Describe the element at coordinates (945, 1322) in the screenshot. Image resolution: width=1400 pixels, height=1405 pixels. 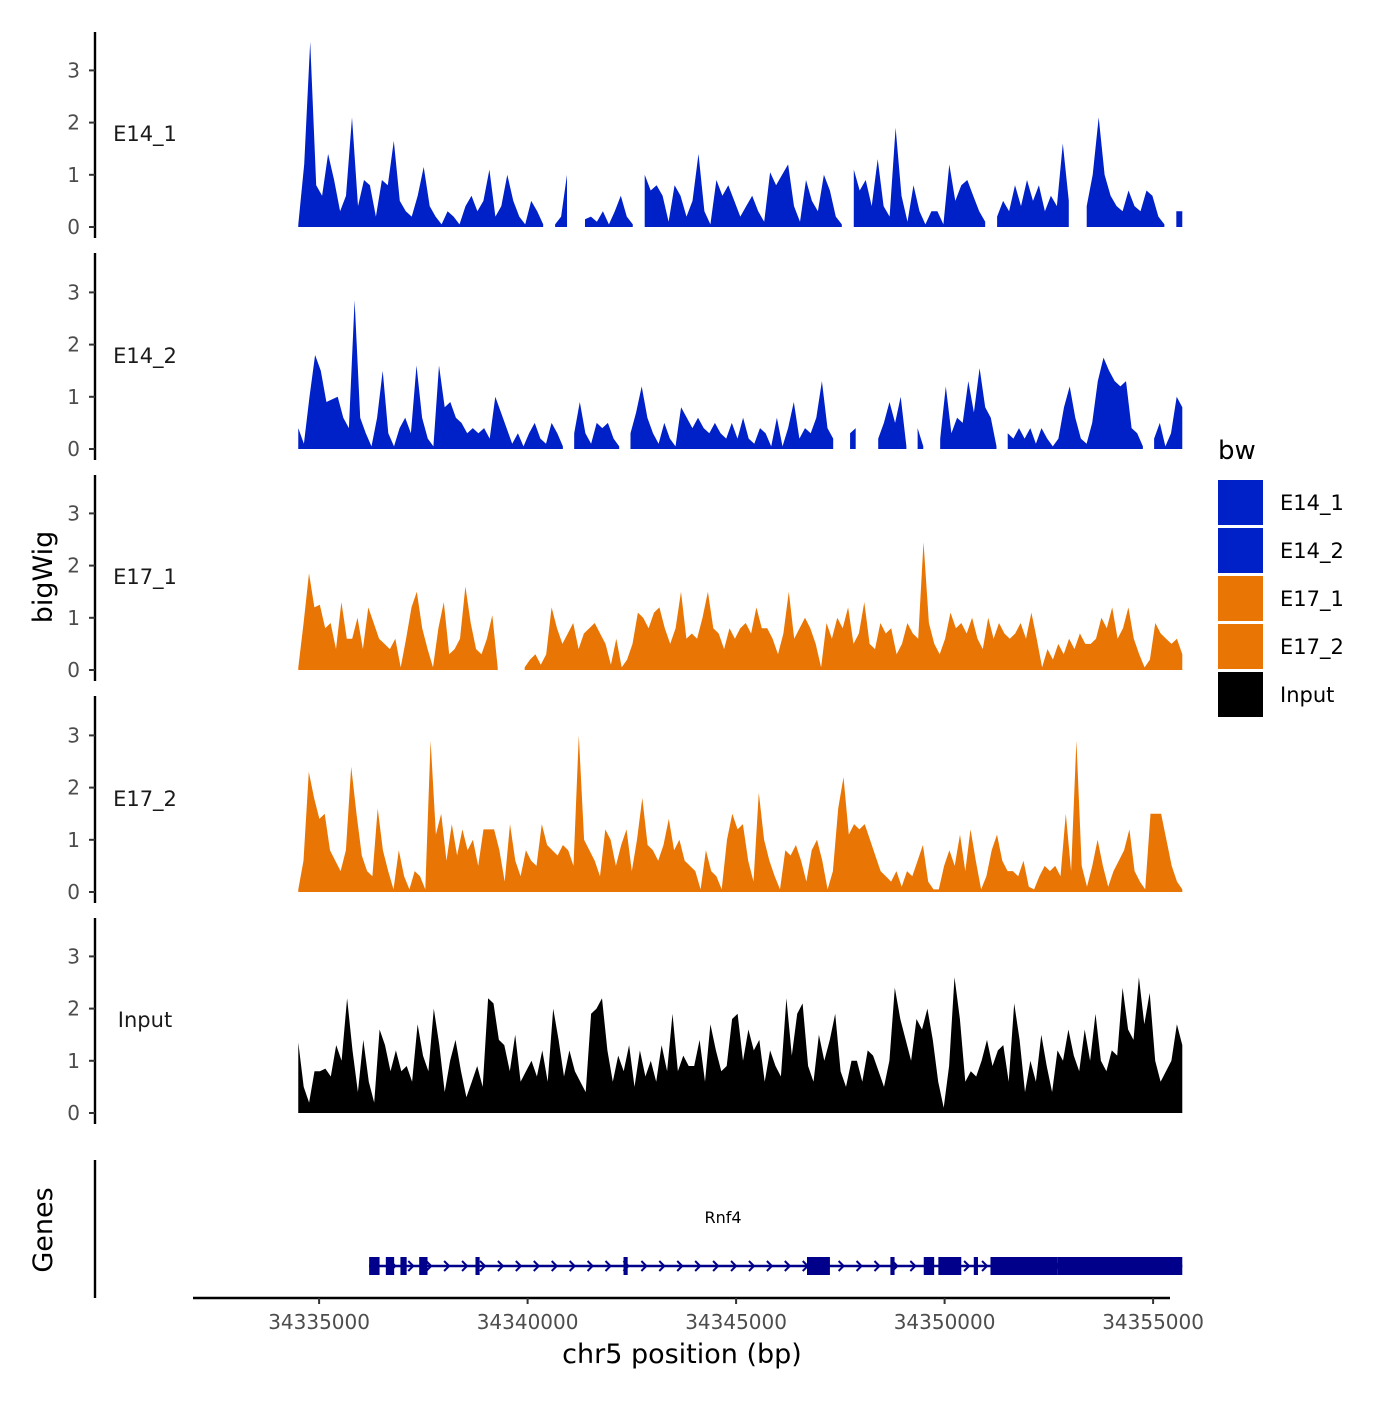
I see `x-tick-label: 34350000` at that location.